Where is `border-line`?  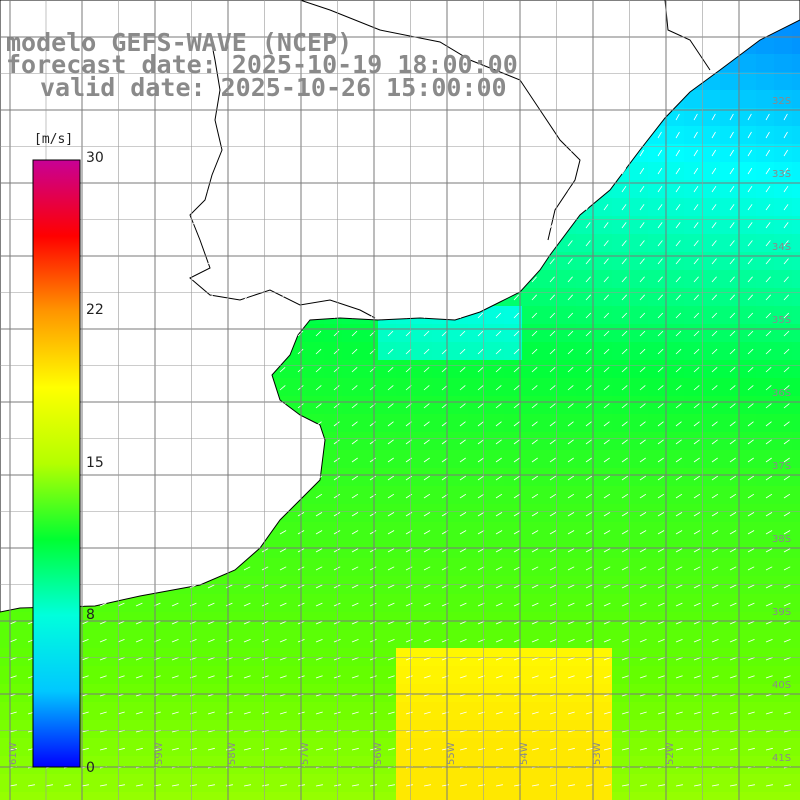
border-line is located at coordinates (440, 120).